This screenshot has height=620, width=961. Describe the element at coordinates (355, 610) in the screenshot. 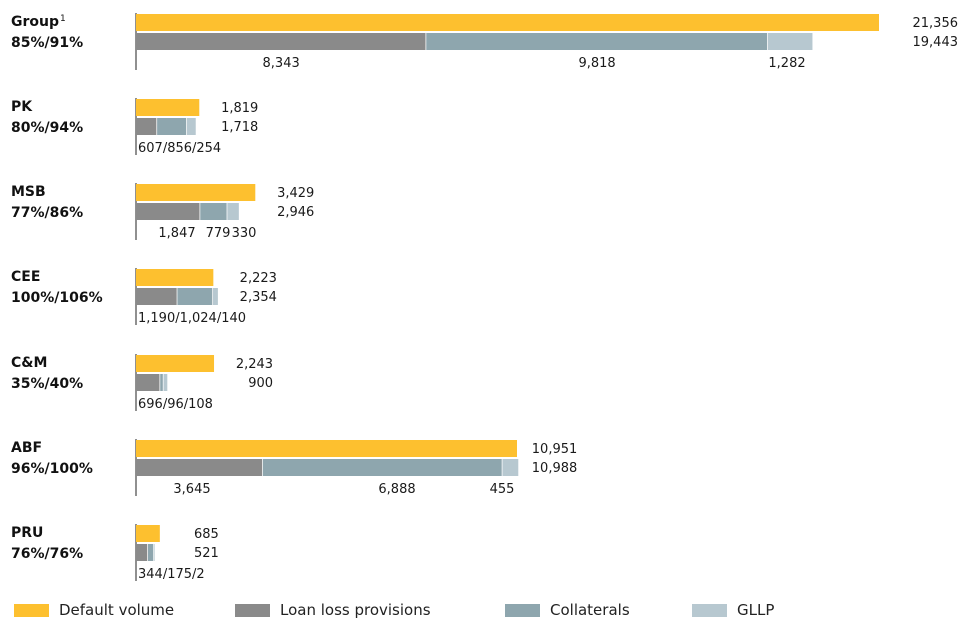

I see `legend-label: Loan loss provisions` at that location.